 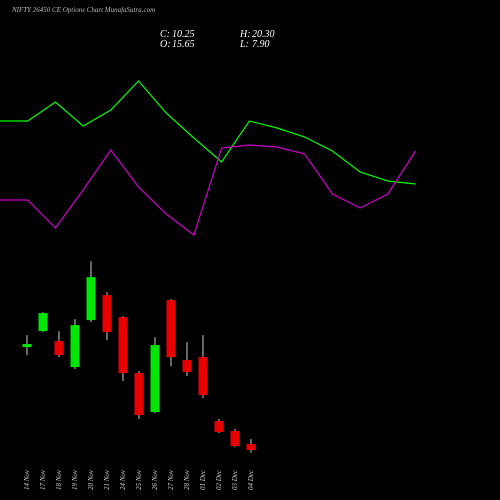 I want to click on x-tick-label: 28 Nov, so click(x=187, y=479).